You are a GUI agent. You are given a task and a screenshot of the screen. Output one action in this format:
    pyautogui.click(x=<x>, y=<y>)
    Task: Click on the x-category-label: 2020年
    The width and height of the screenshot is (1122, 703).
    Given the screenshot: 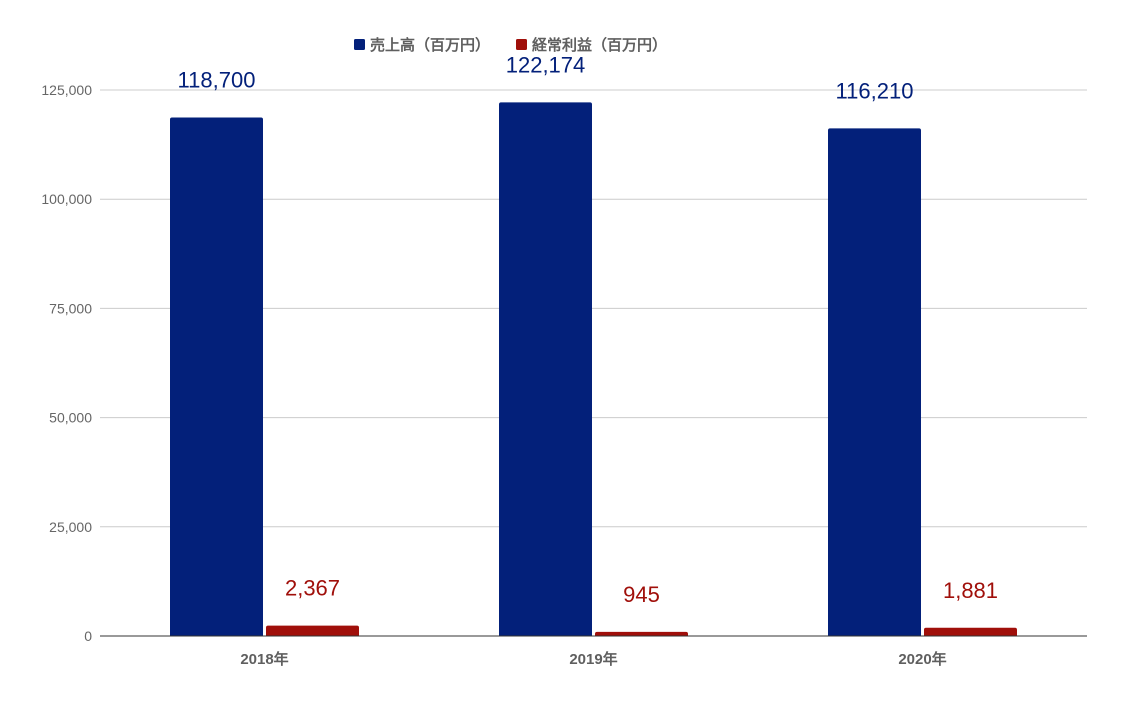 What is the action you would take?
    pyautogui.click(x=922, y=659)
    